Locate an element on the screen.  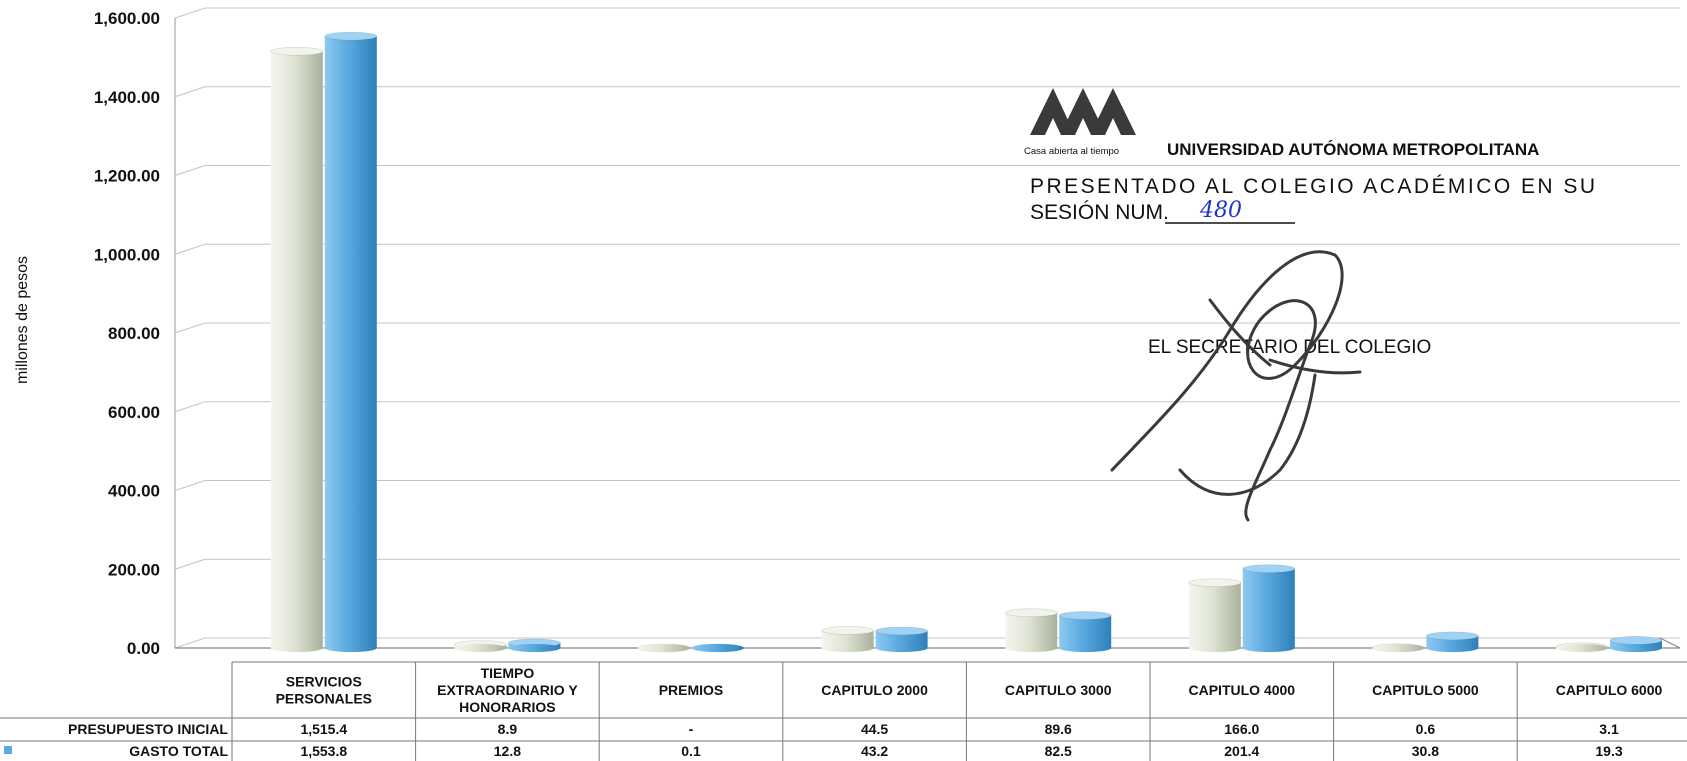
data-label: 1,553.8 is located at coordinates (323, 751).